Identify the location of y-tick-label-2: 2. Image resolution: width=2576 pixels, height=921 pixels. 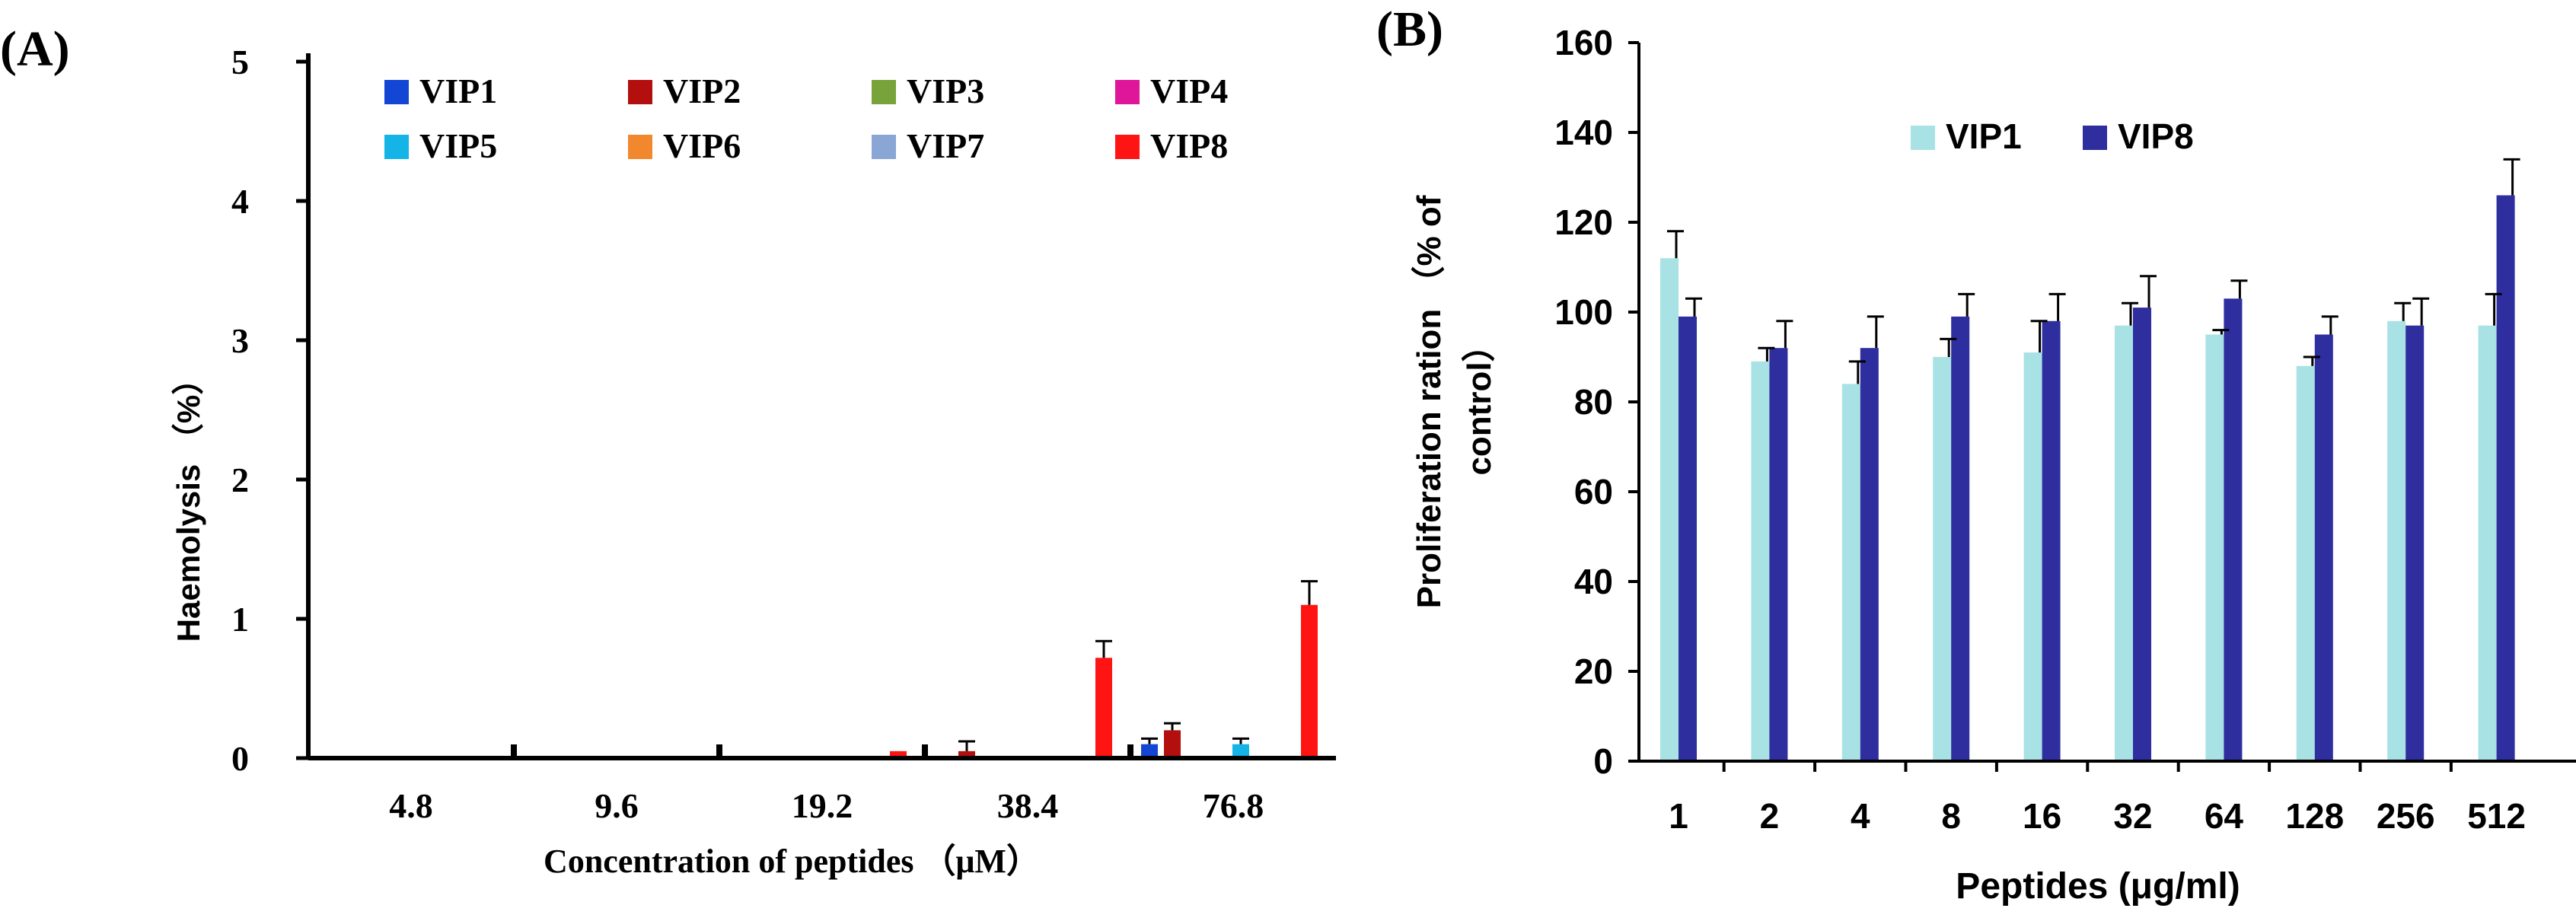
(240, 479).